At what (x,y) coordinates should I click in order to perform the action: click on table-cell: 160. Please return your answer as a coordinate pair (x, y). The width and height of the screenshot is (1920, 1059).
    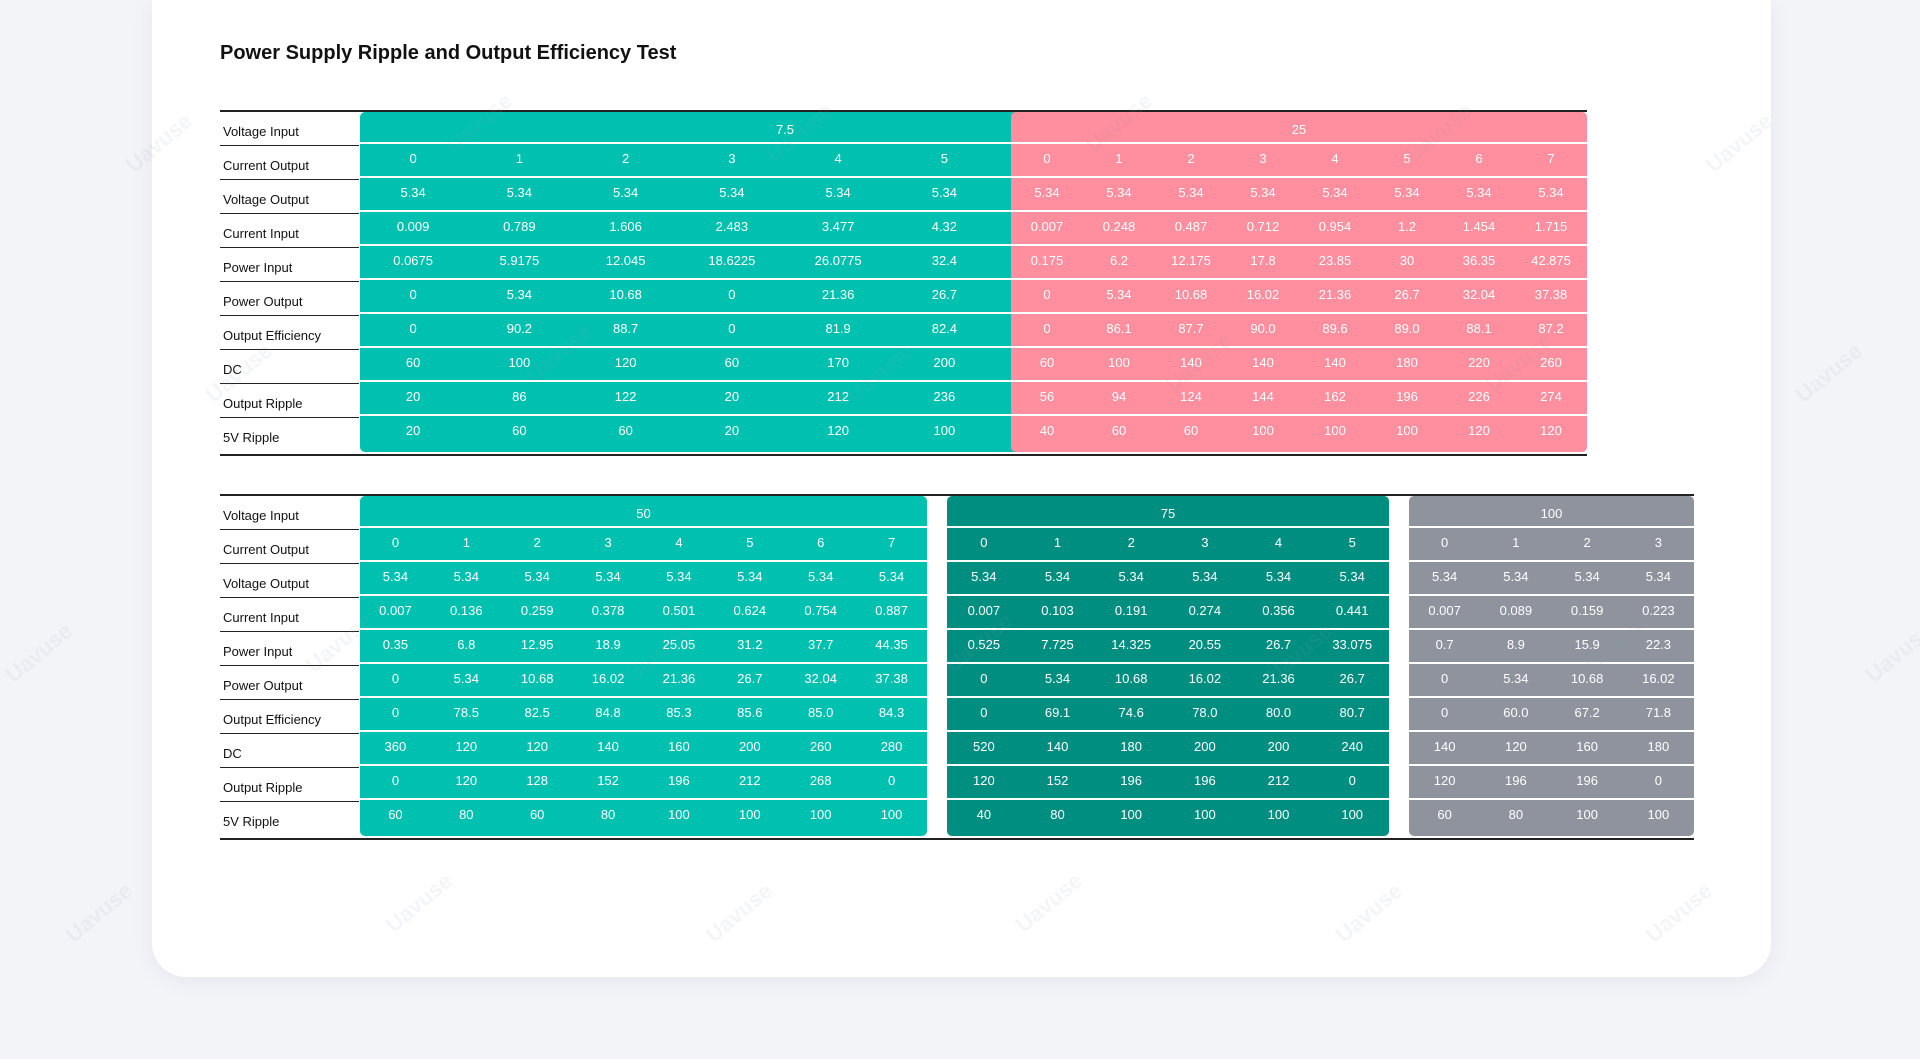
    Looking at the image, I should click on (1587, 746).